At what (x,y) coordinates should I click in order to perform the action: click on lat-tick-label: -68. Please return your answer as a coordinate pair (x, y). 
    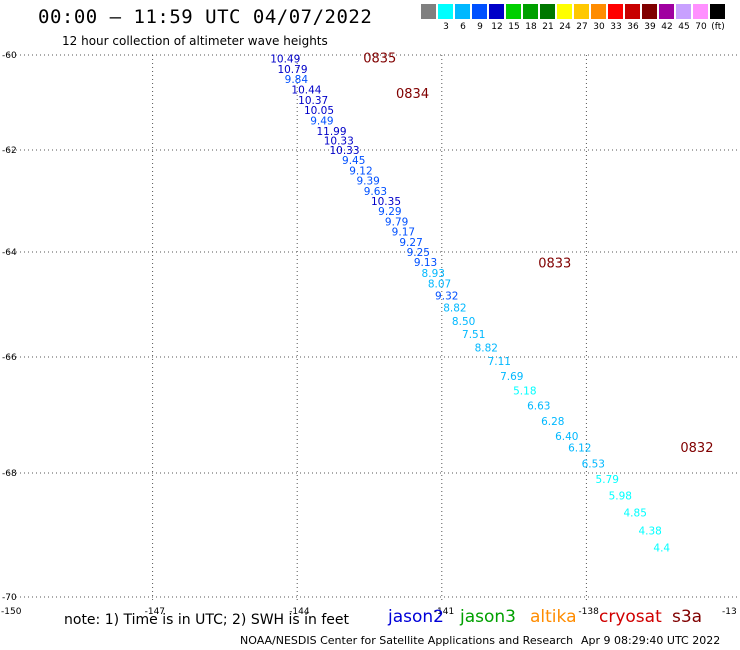
    Looking at the image, I should click on (9, 474).